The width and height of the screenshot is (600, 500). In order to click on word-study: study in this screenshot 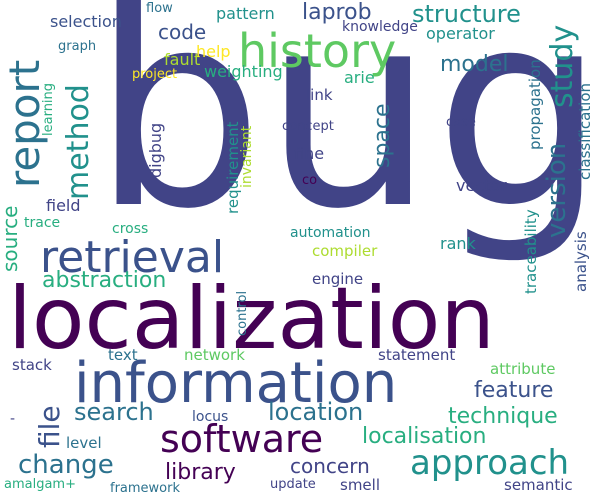, I will do `click(562, 66)`.